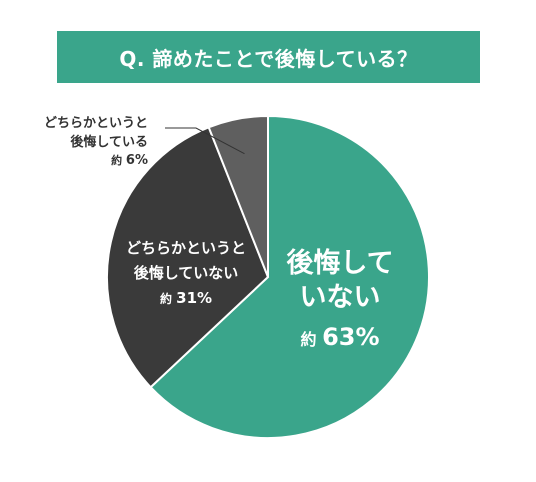 This screenshot has height=482, width=536. What do you see at coordinates (186, 298) in the screenshot?
I see `slice-1-value: 約 31%` at bounding box center [186, 298].